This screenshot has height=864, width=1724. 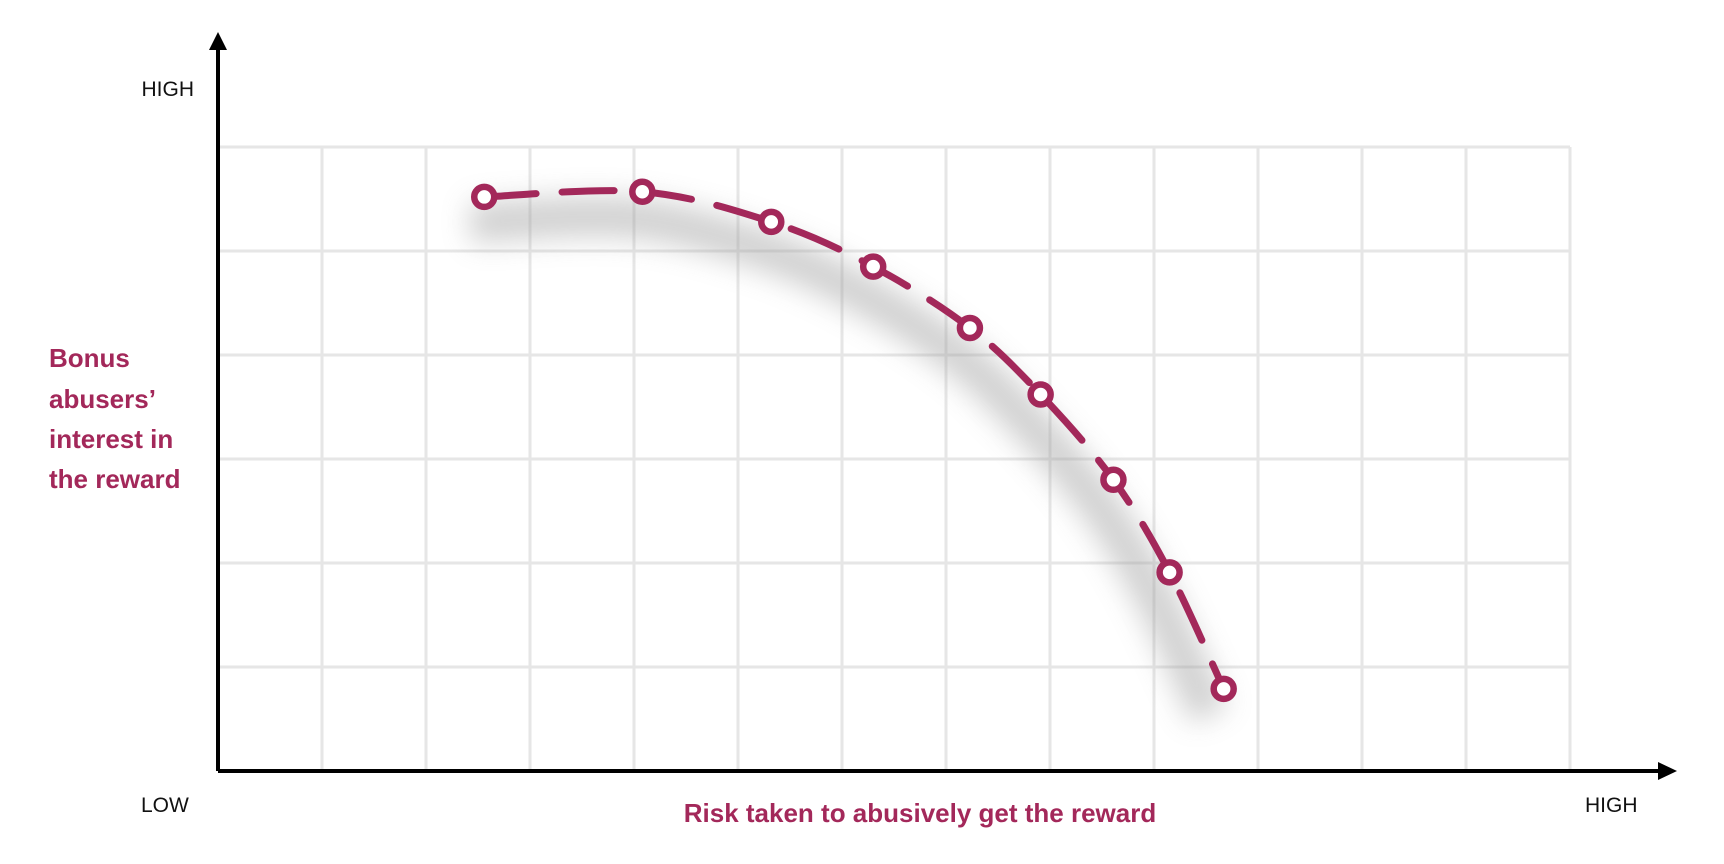 I want to click on y-axis-title-line: abusers’, so click(x=102, y=399).